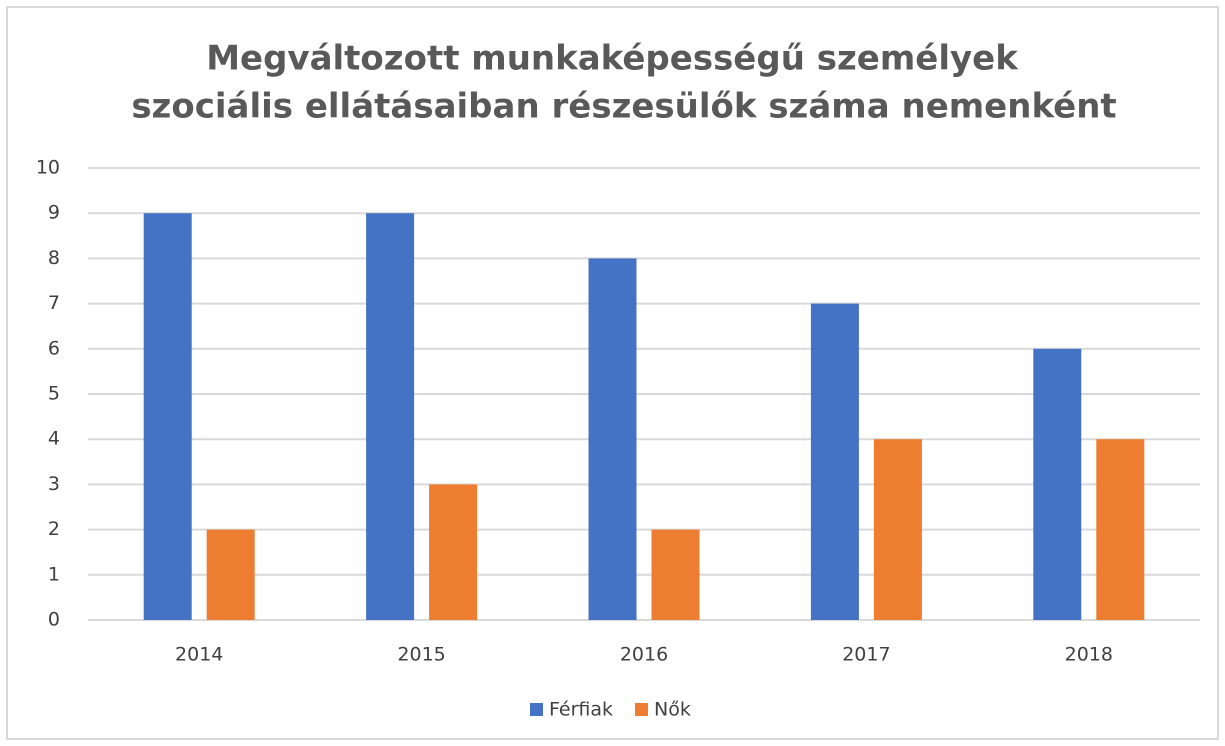  Describe the element at coordinates (54, 303) in the screenshot. I see `y-tick-label: 7` at that location.